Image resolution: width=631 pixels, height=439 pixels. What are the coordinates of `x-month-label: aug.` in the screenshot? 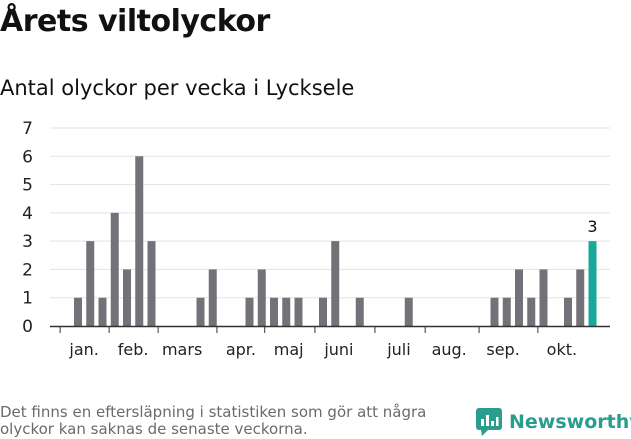 It's located at (449, 349).